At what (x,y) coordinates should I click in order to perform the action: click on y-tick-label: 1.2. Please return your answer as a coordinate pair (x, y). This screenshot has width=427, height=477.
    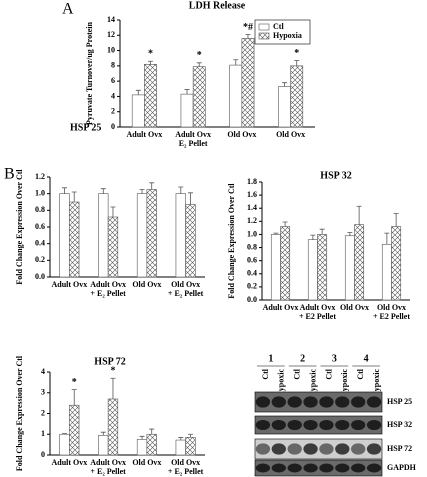
    Looking at the image, I should click on (40, 176).